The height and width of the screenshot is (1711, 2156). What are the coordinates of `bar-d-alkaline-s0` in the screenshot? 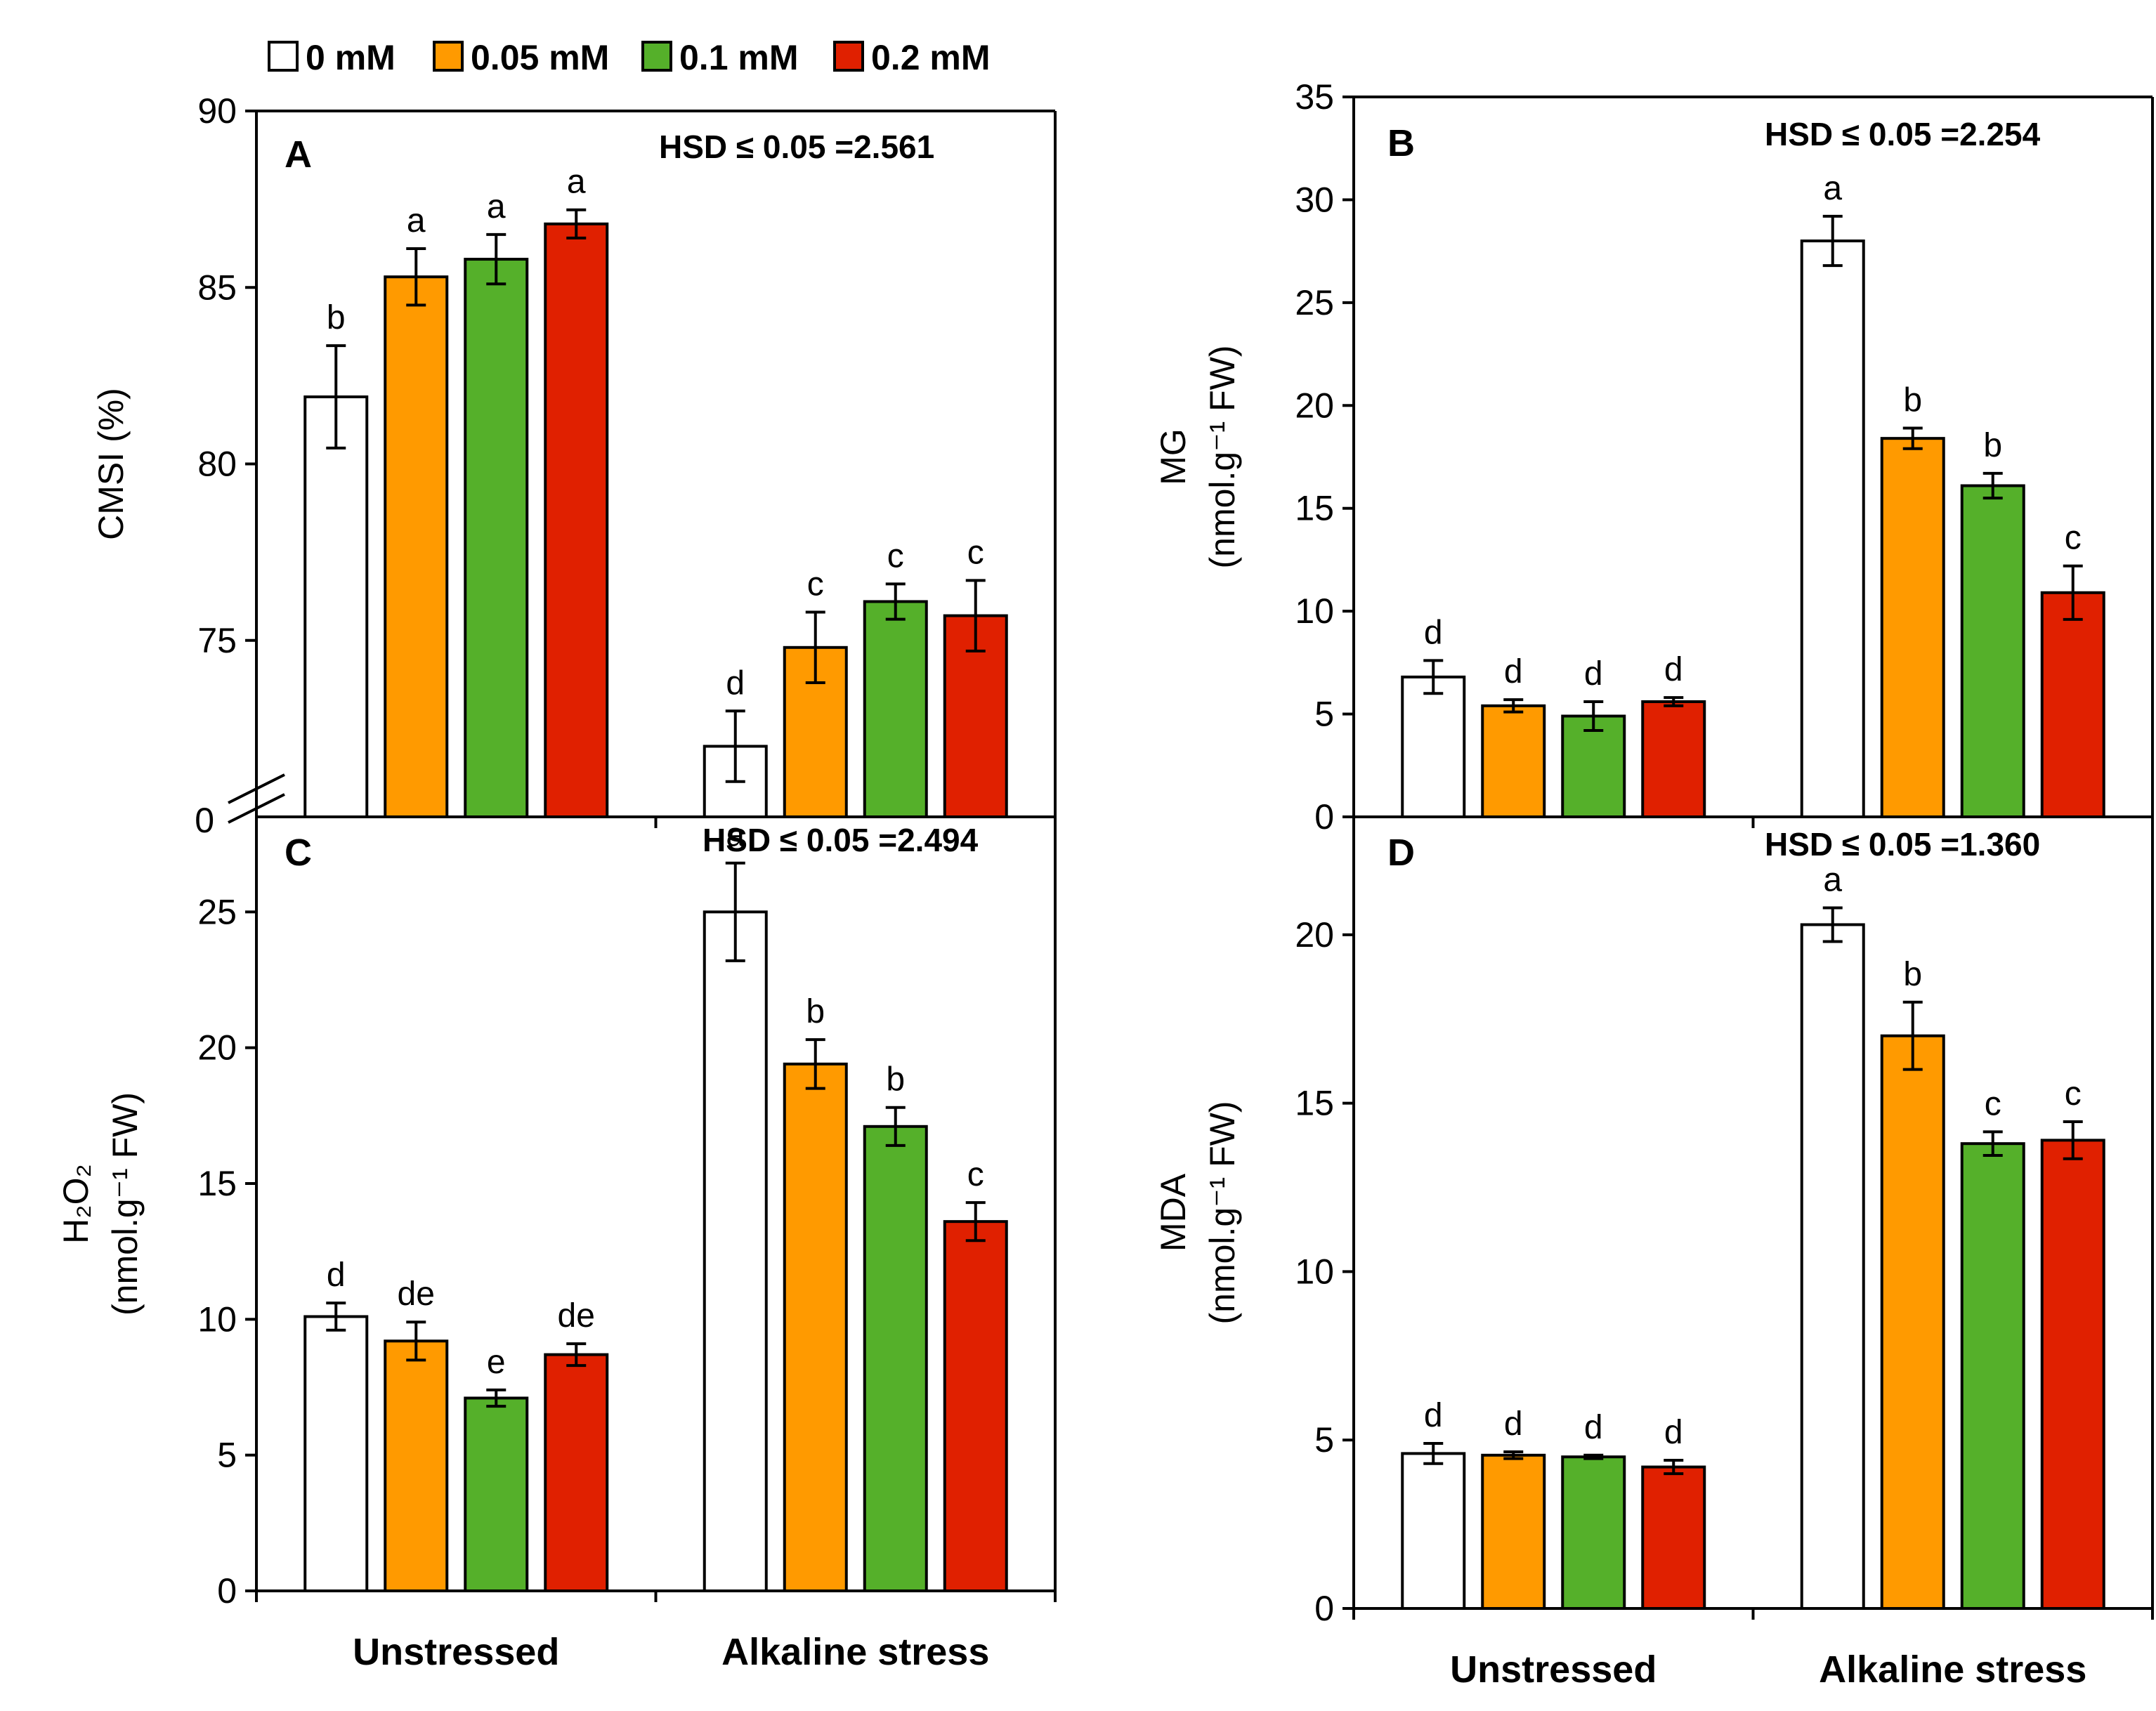 It's located at (1832, 1267).